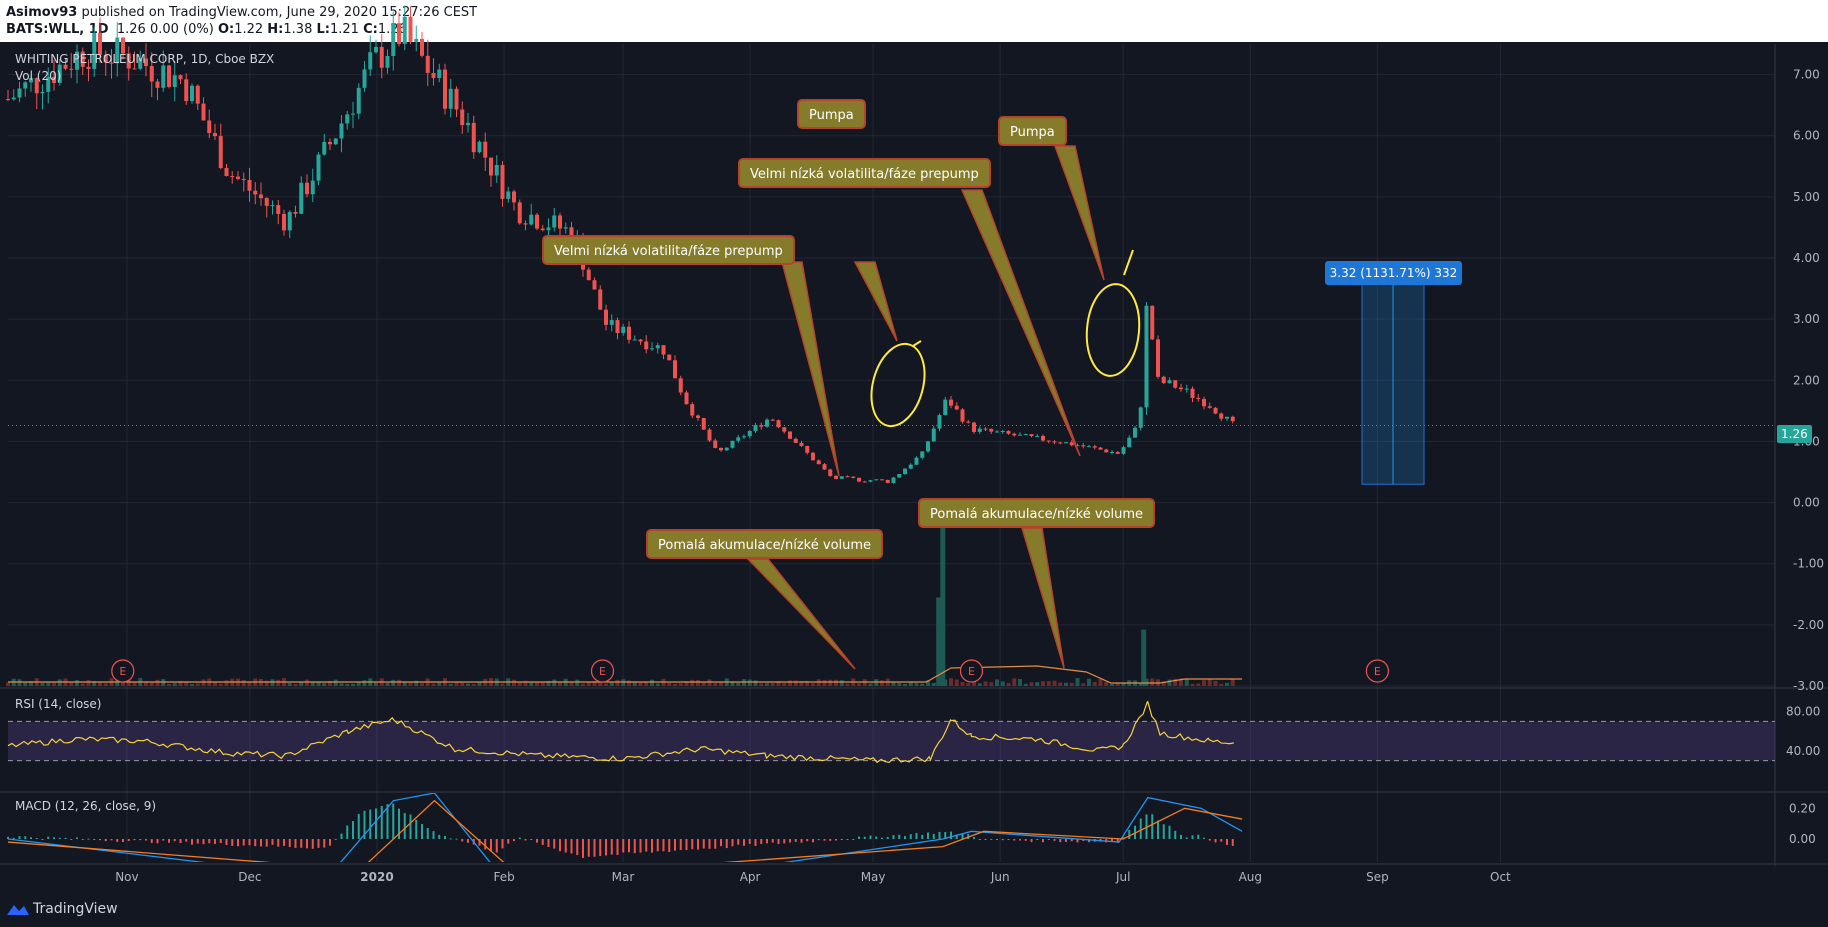  Describe the element at coordinates (1032, 131) in the screenshot. I see `annotation-pump-2: Pumpa` at that location.